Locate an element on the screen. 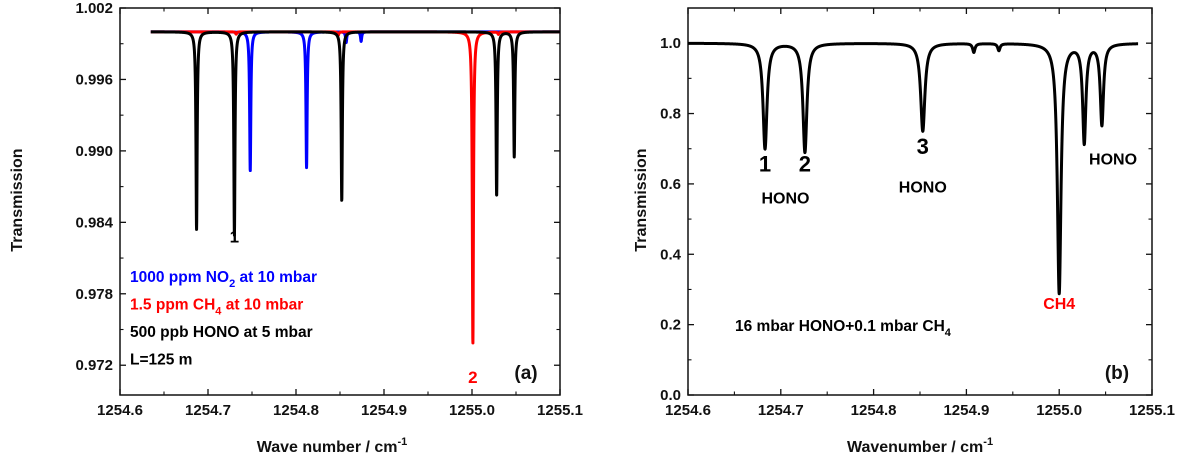  annotation-label: 1 is located at coordinates (765, 164).